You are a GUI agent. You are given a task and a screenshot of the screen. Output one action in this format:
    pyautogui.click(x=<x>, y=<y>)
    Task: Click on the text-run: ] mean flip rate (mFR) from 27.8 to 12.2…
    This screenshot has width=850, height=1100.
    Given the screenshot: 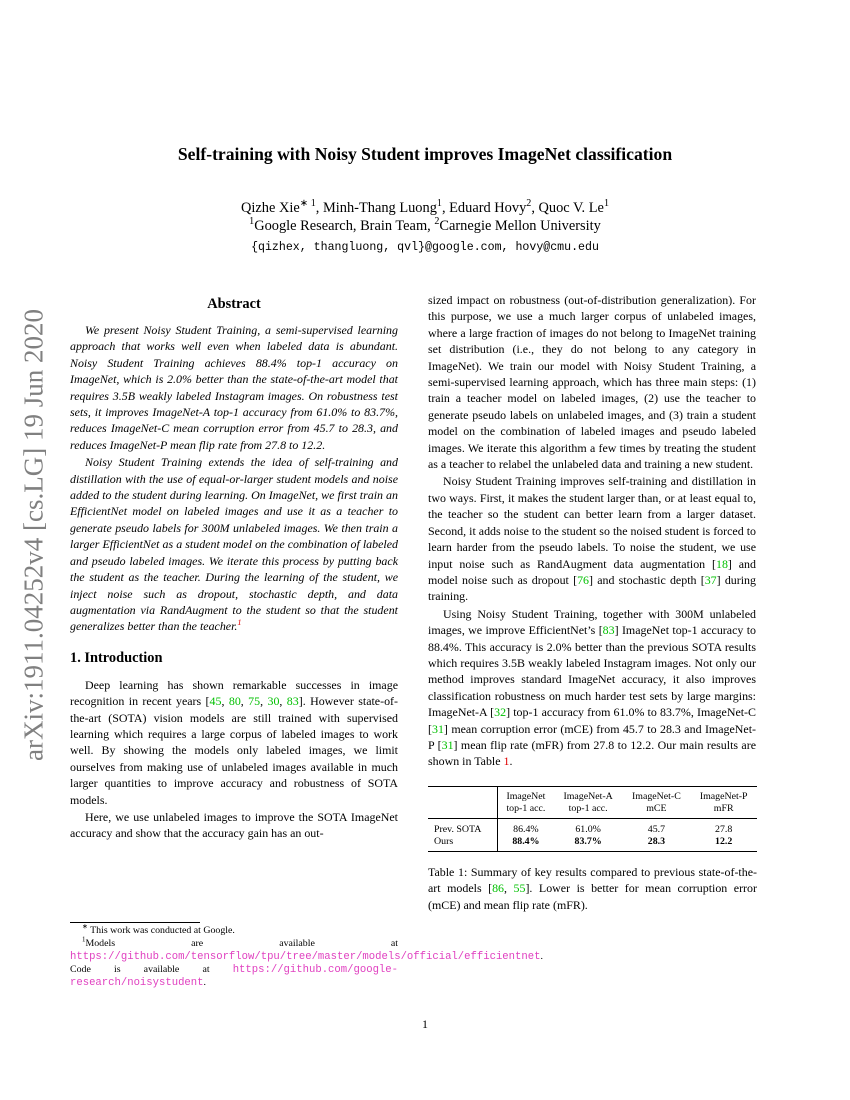 What is the action you would take?
    pyautogui.click(x=592, y=753)
    